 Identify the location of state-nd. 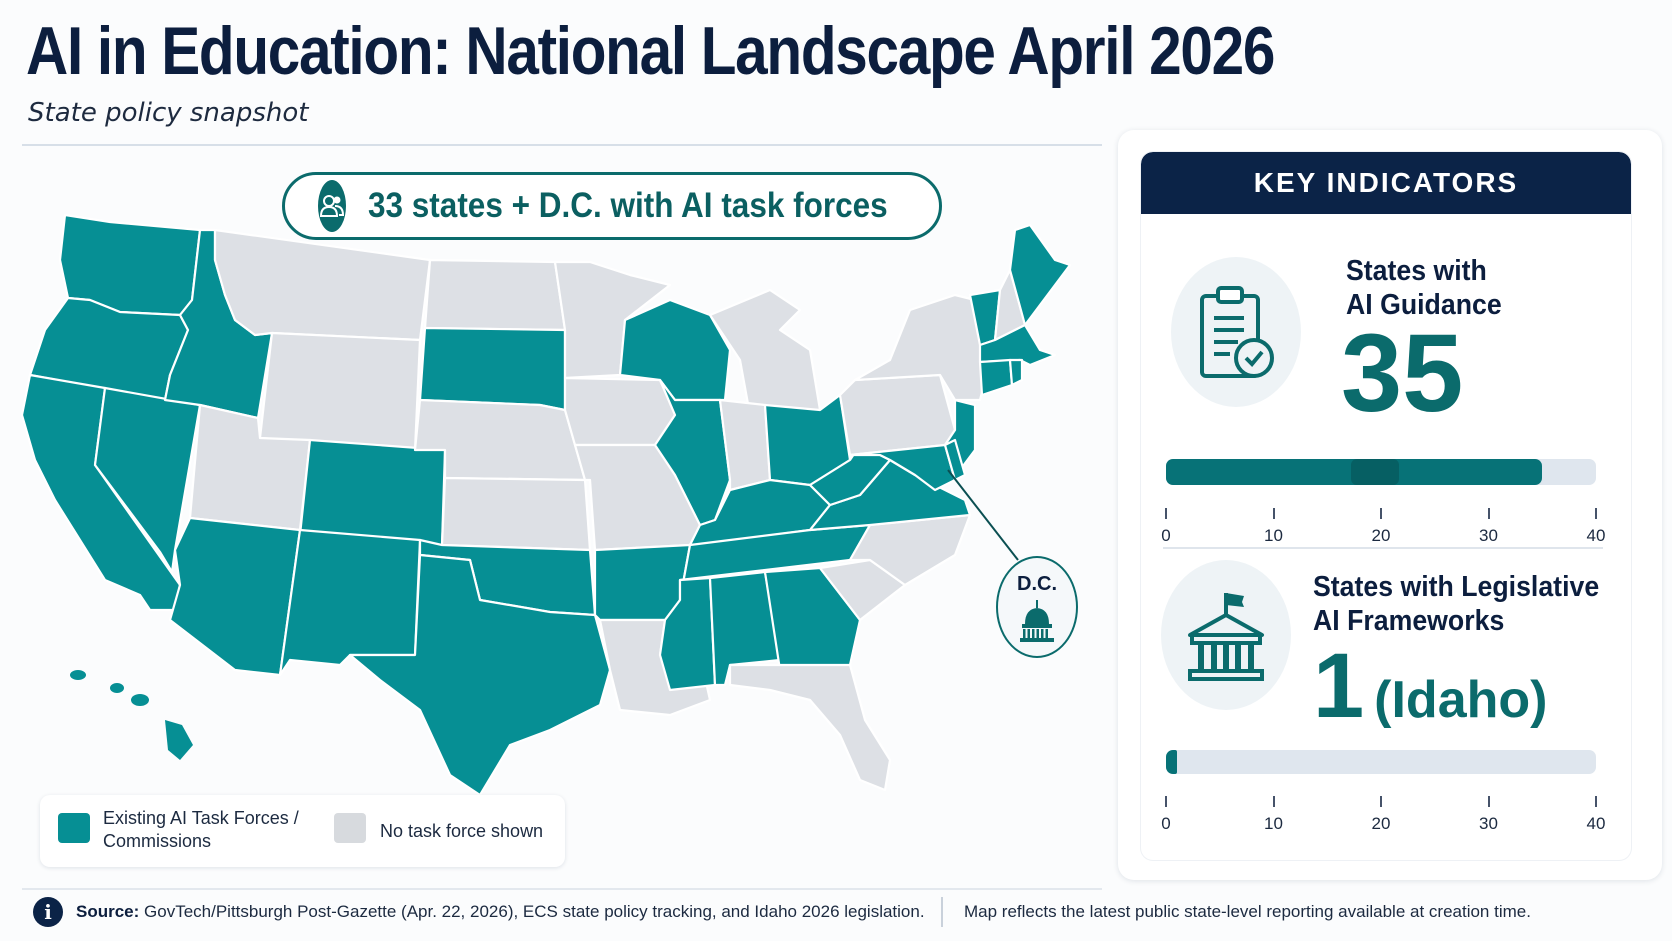
(495, 295).